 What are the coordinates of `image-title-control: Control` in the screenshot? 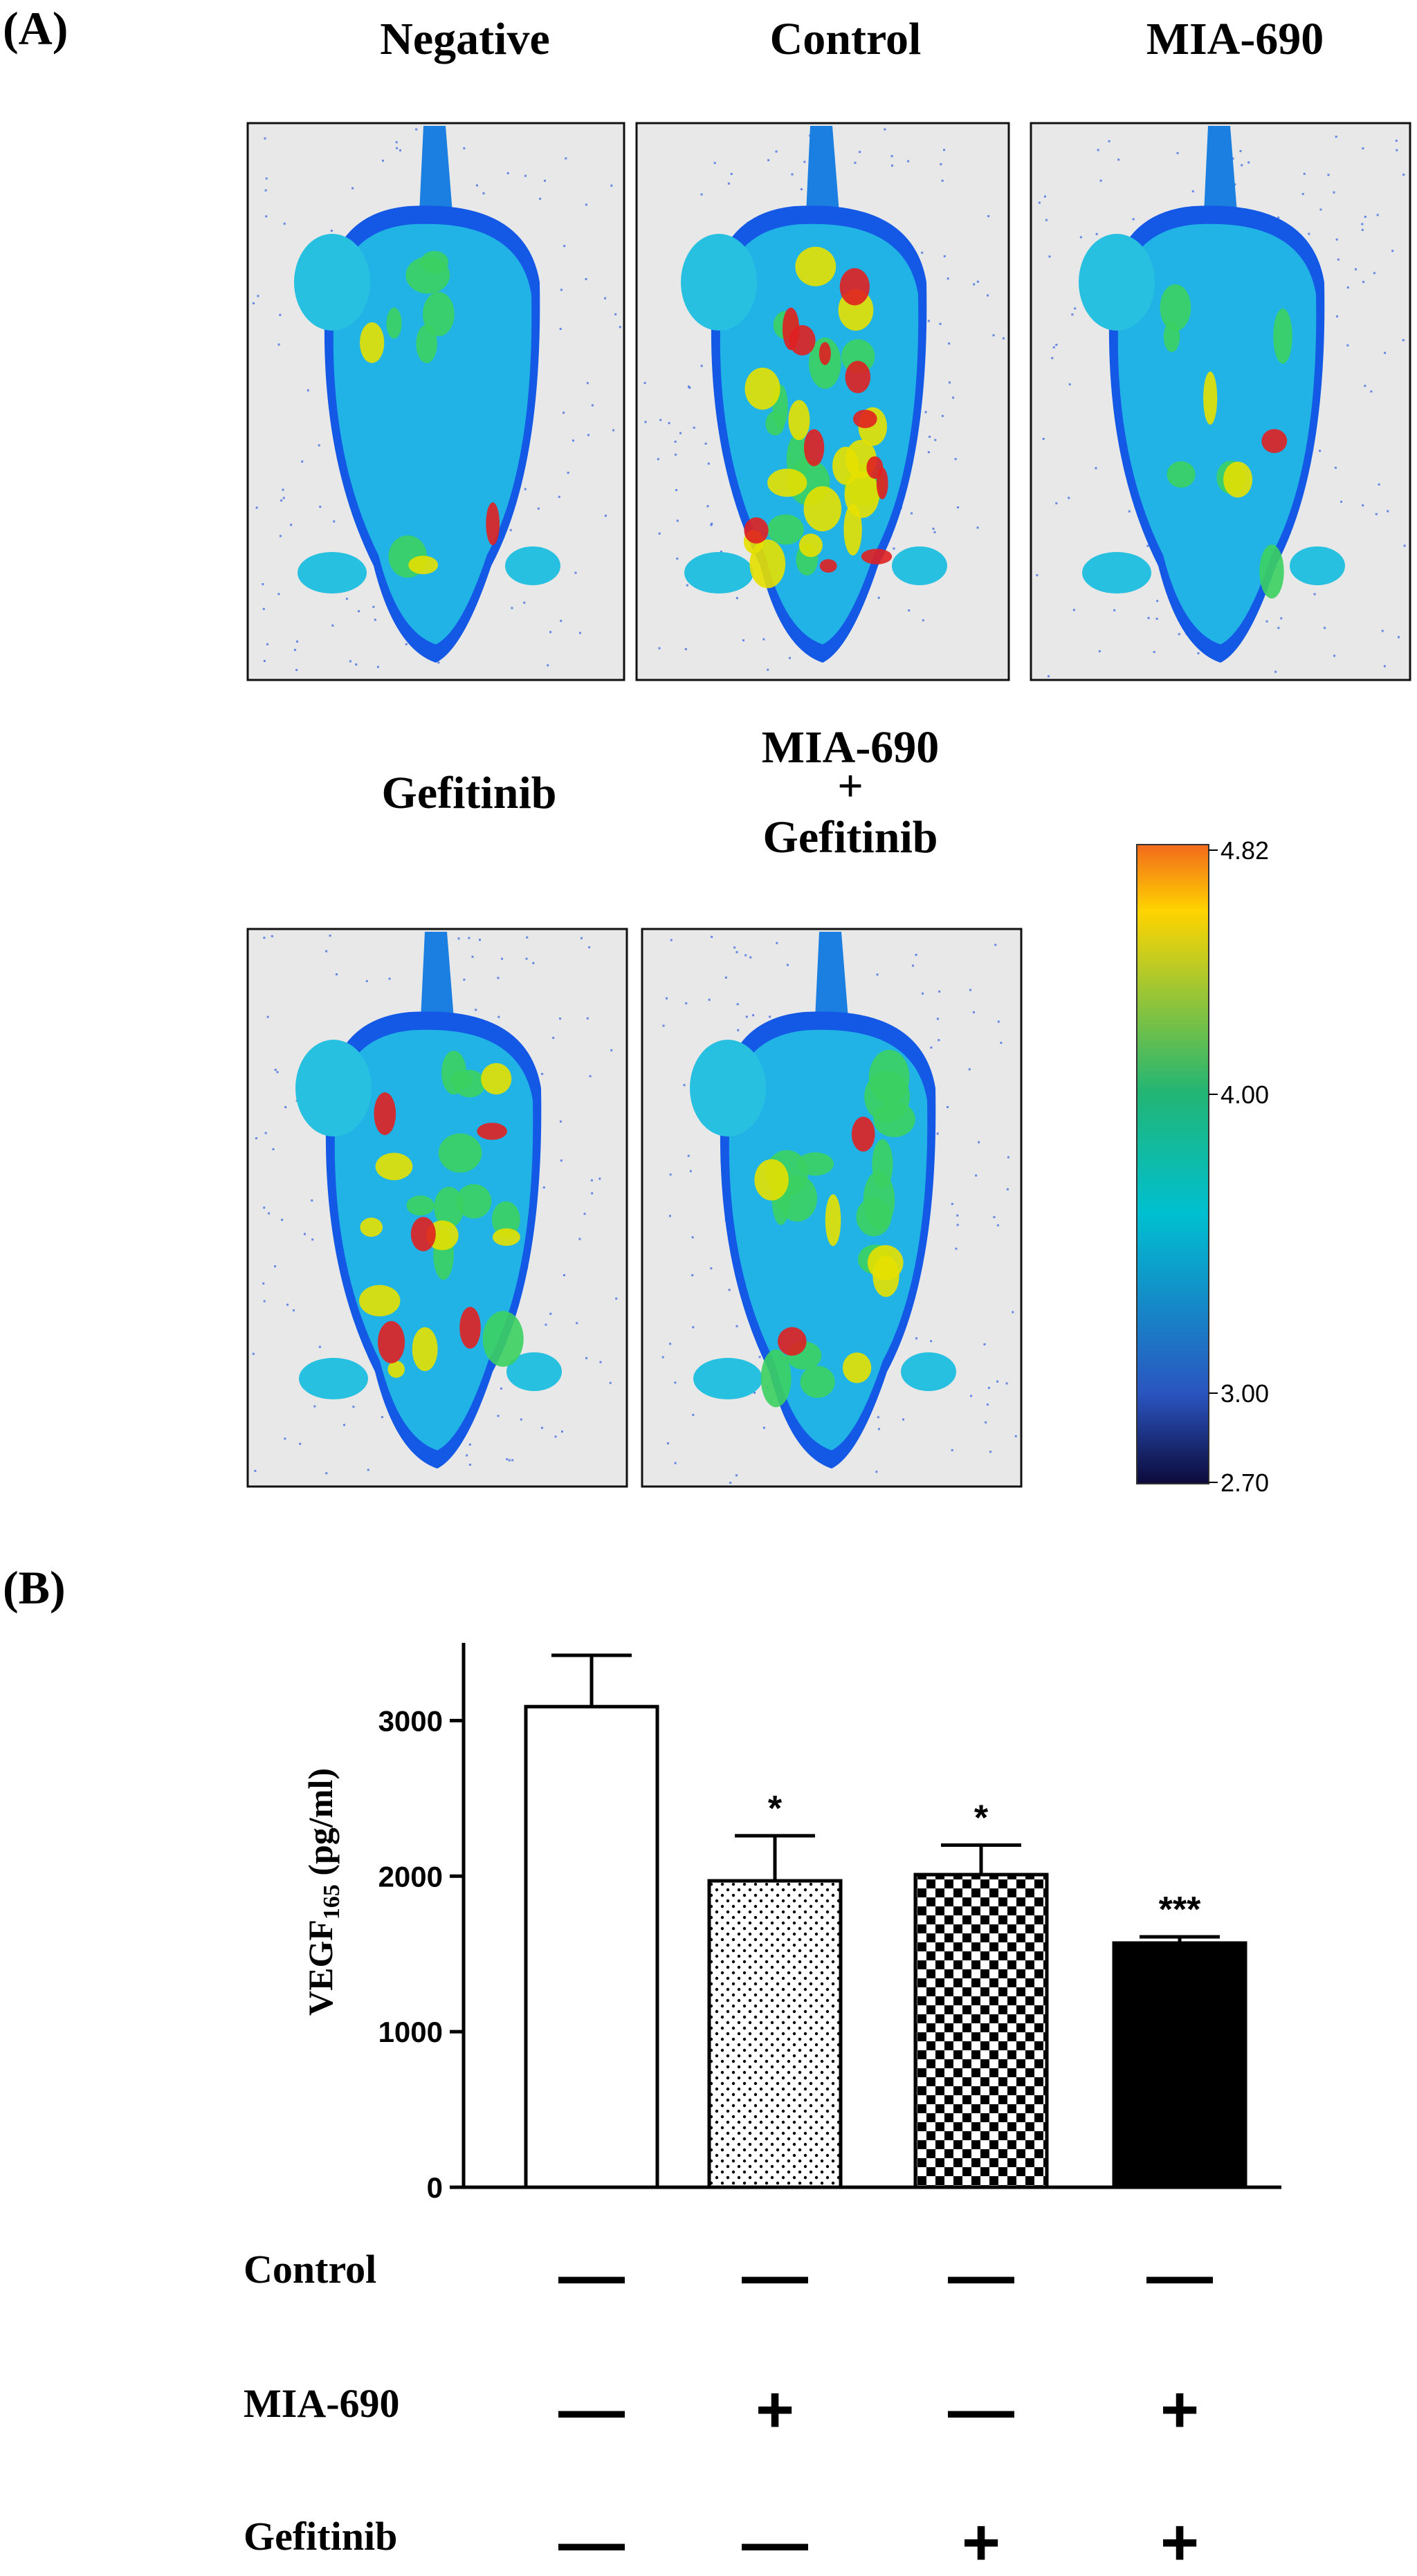 It's located at (846, 39).